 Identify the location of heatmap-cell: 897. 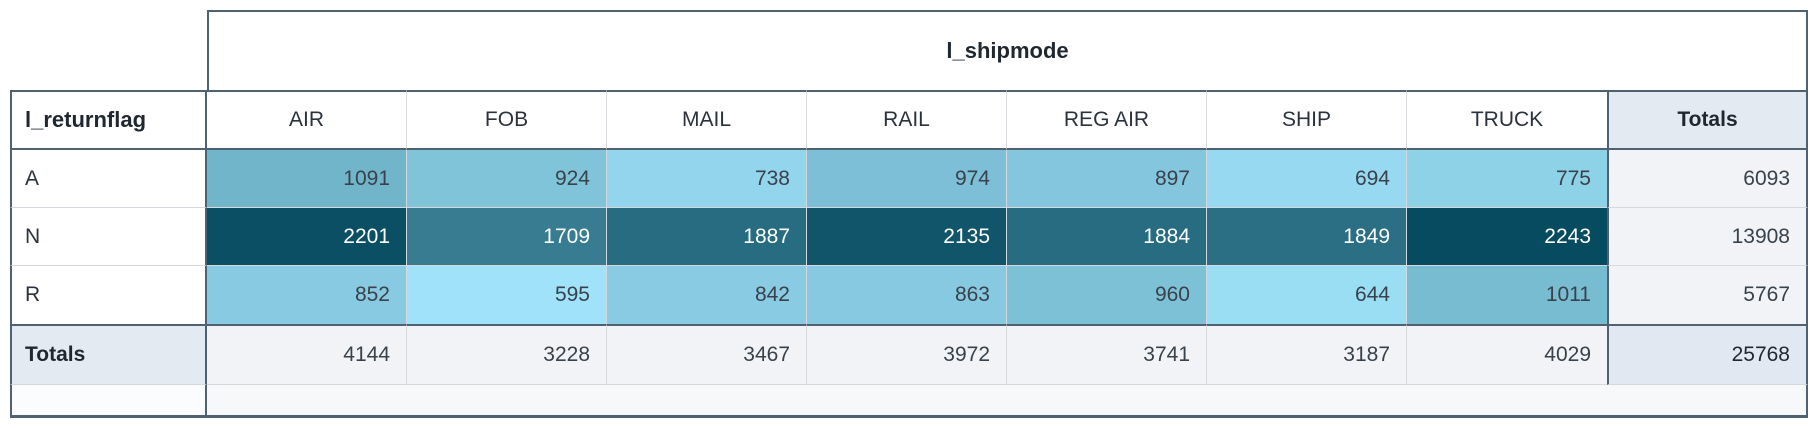
(1107, 179).